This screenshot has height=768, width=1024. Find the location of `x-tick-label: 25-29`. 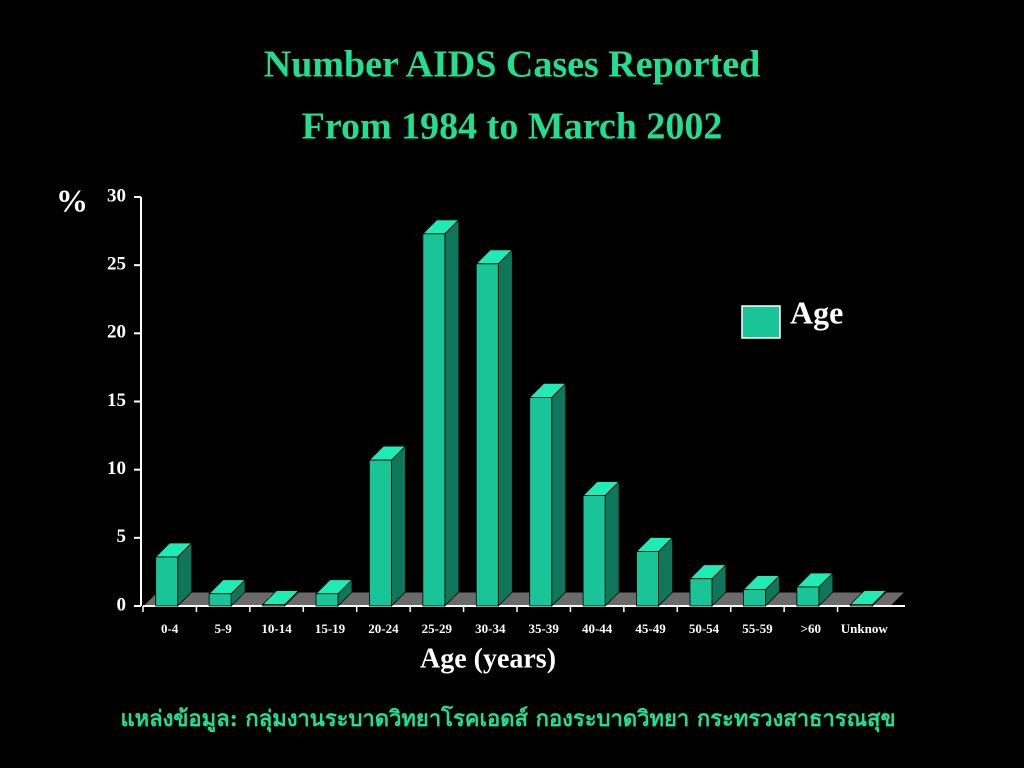

x-tick-label: 25-29 is located at coordinates (437, 628).